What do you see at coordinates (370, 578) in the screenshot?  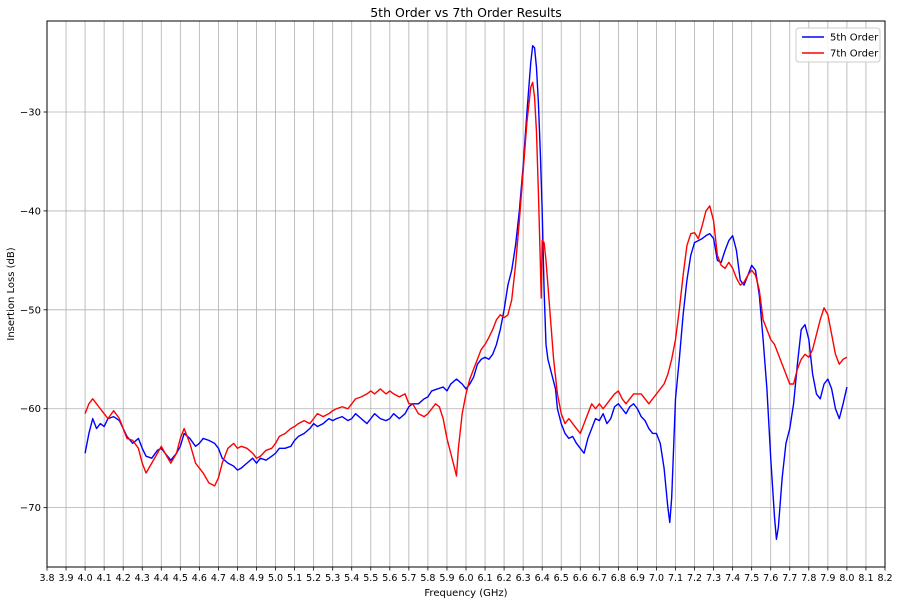 I see `x-tick-label: 5.5` at bounding box center [370, 578].